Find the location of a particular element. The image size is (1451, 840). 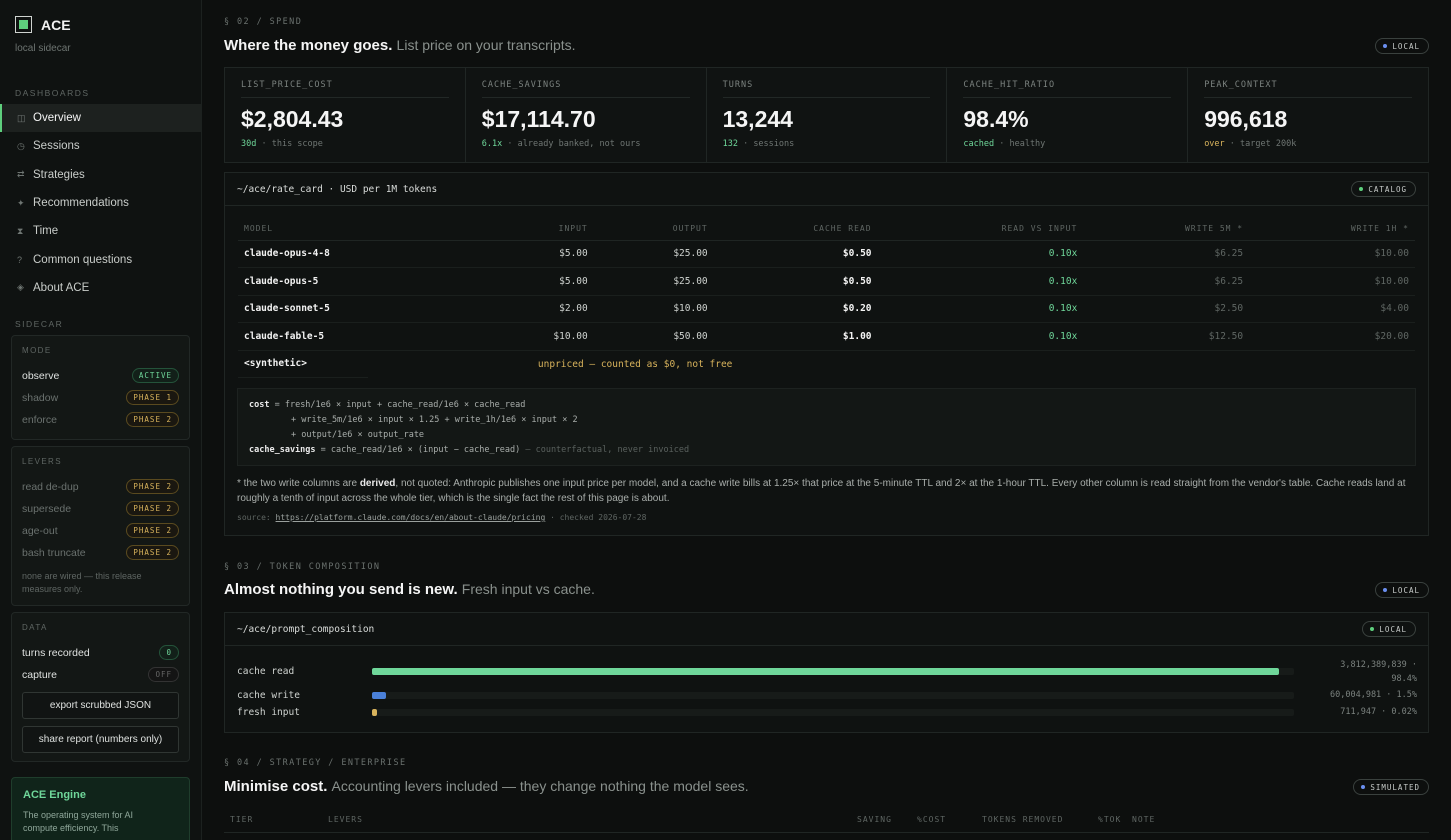

kpi-sub-hl: 132 is located at coordinates (730, 144).